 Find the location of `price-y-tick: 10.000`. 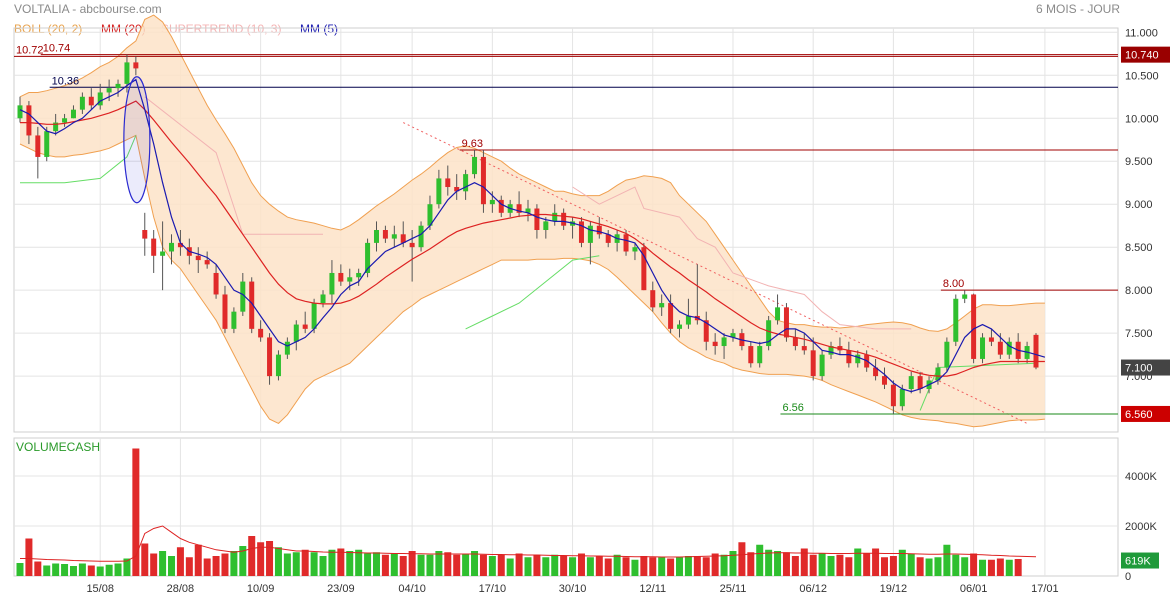

price-y-tick: 10.000 is located at coordinates (1142, 119).